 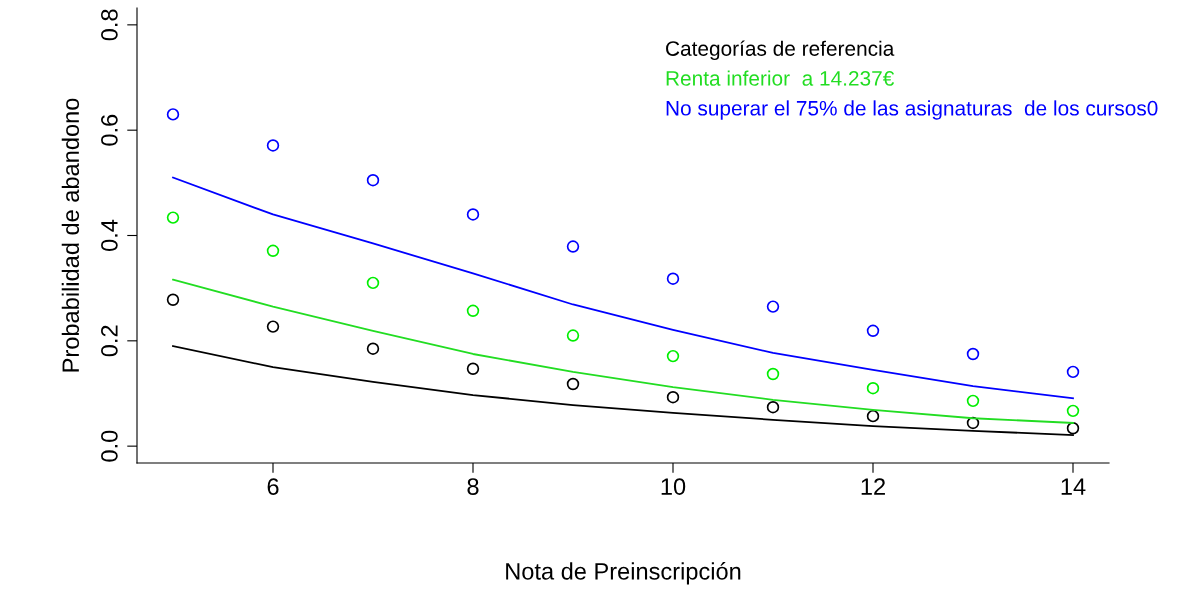 I want to click on y-tick-label: 0.2, so click(x=109, y=341).